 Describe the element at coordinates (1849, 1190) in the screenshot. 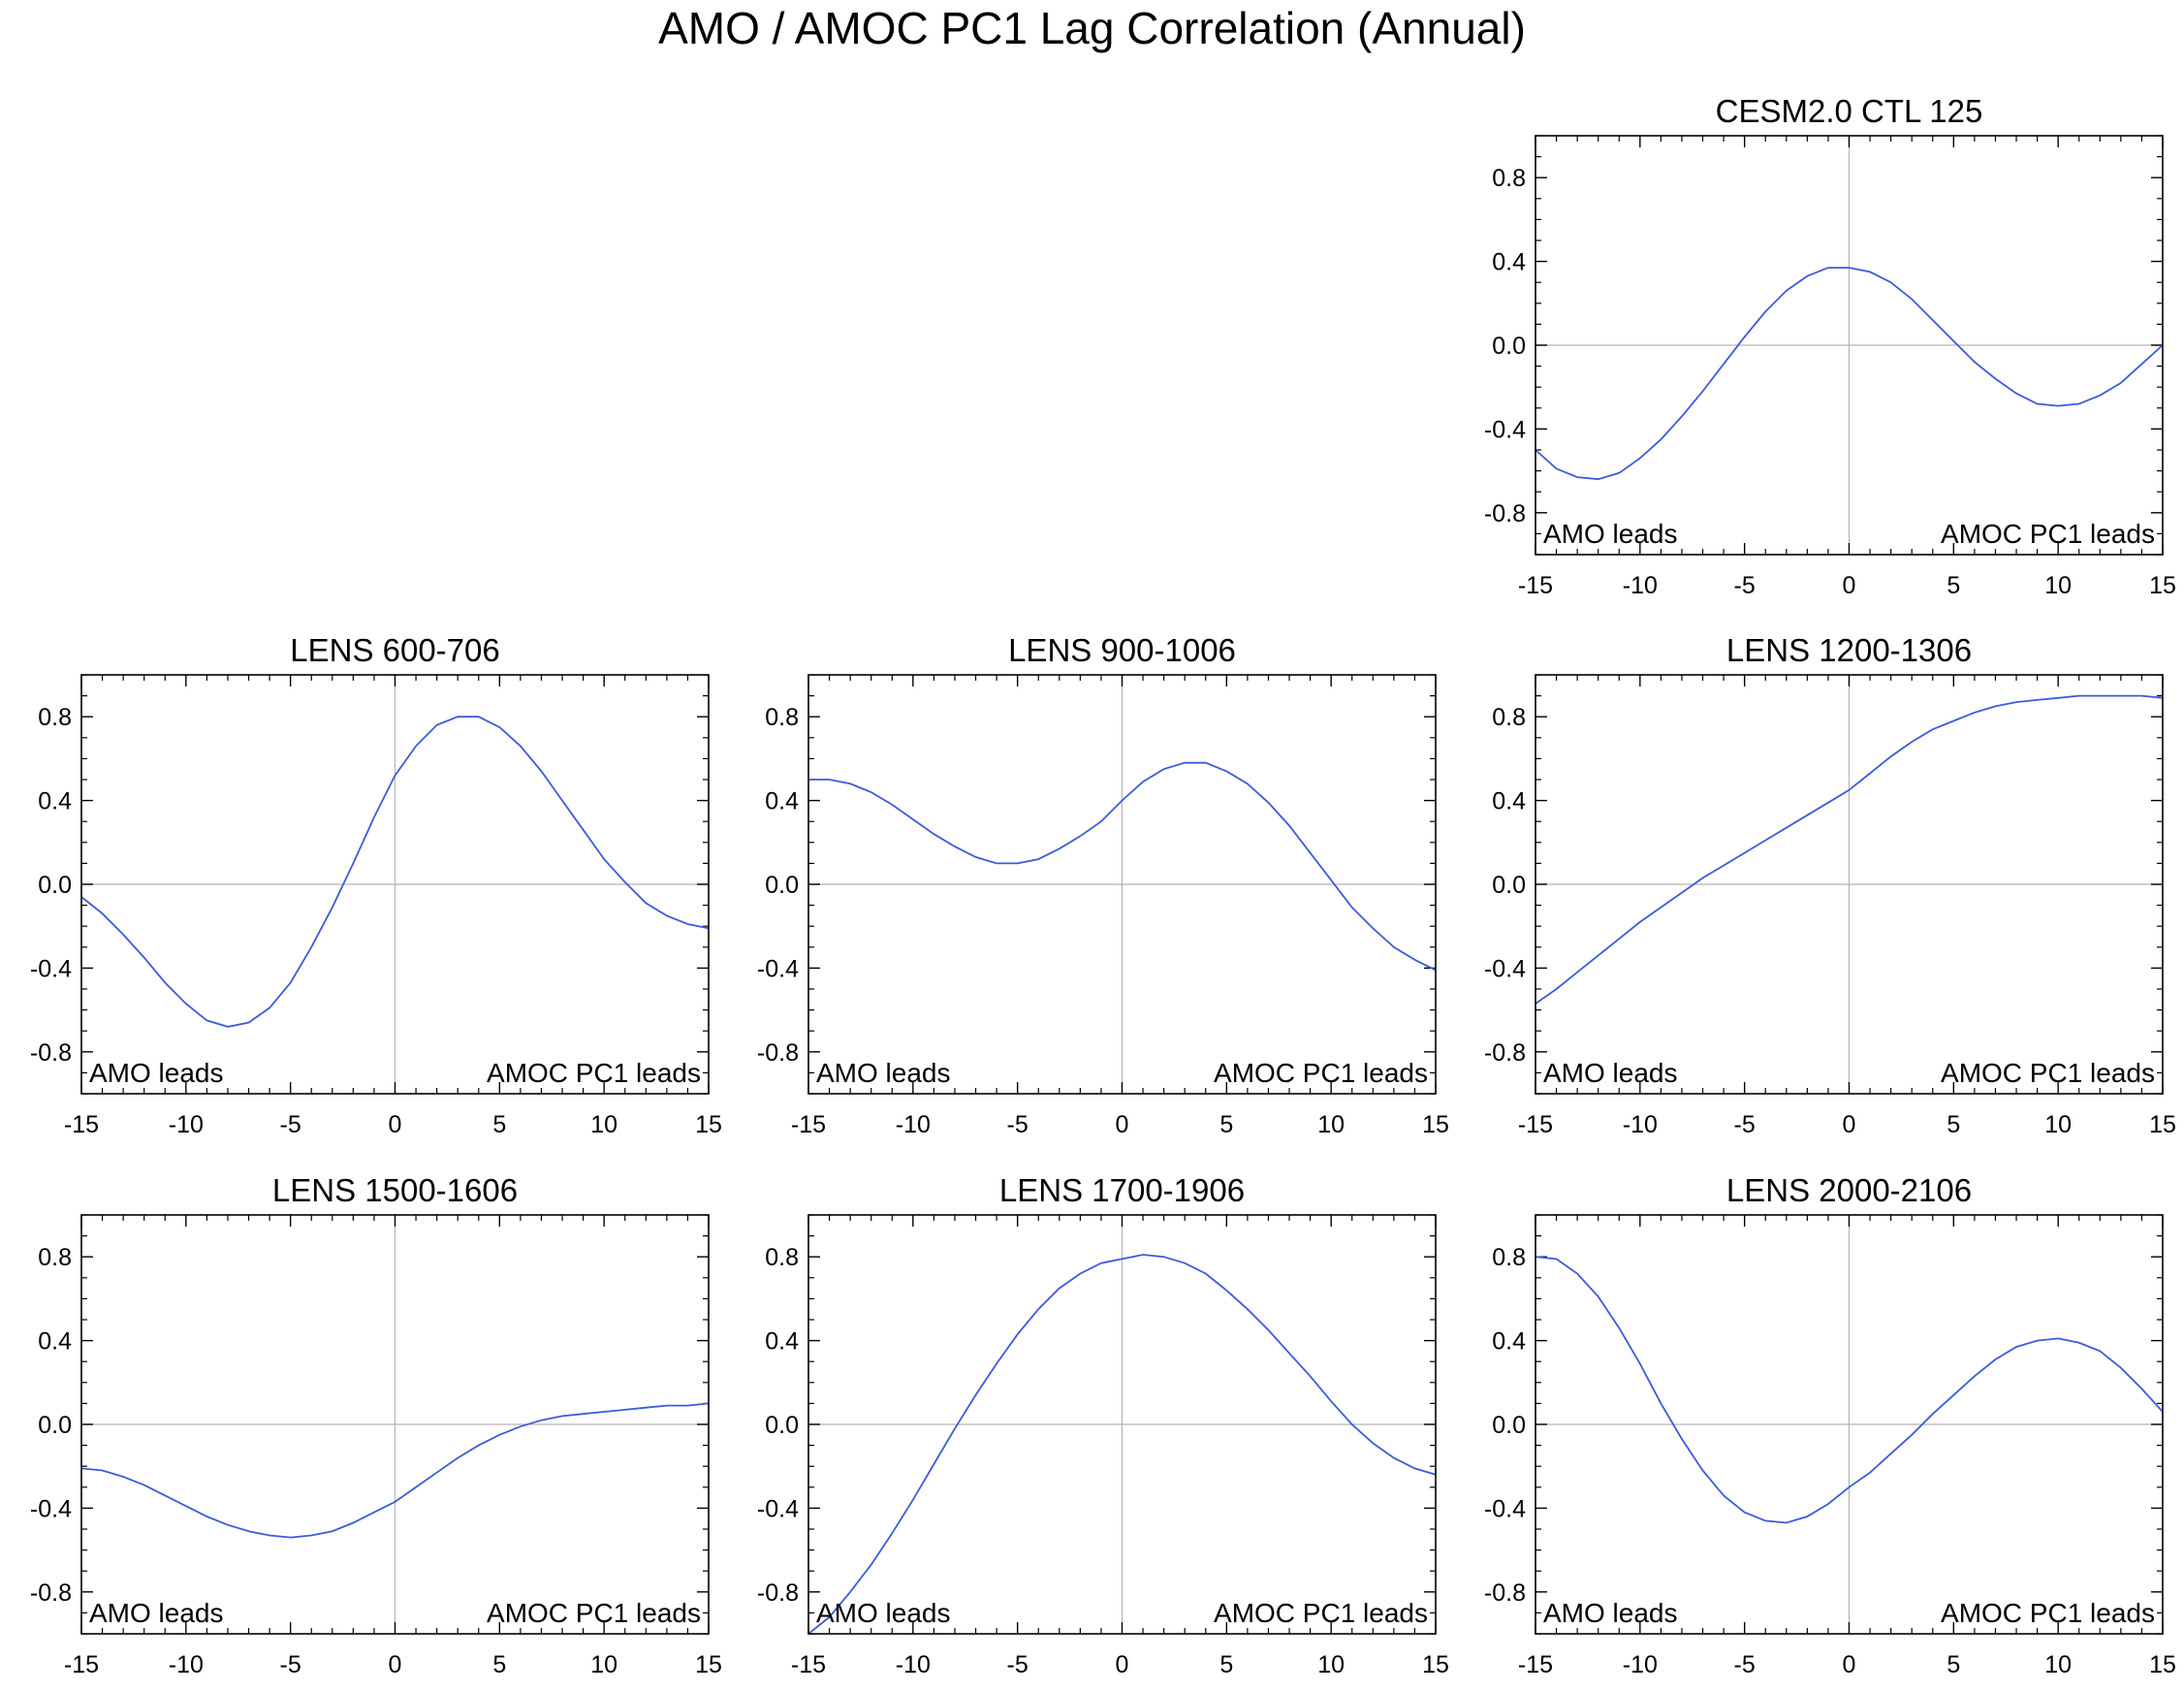

I see `panel-title: LENS 2000-2106` at that location.